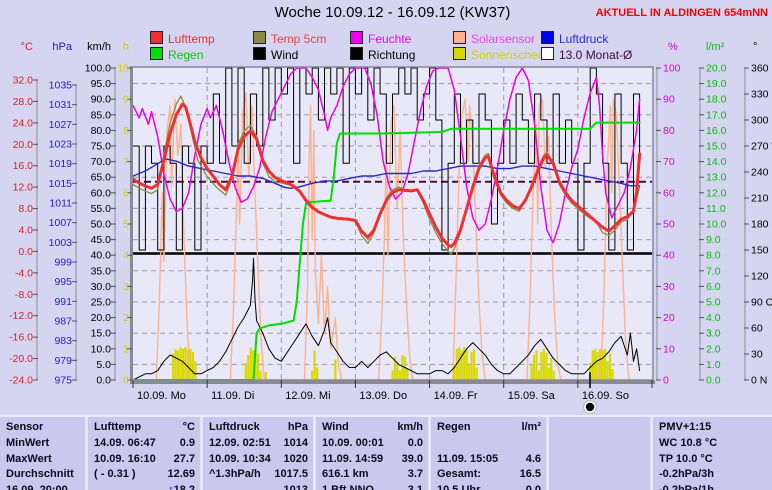  I want to click on legend-item-temp-5cm: Temp 5cm, so click(290, 38).